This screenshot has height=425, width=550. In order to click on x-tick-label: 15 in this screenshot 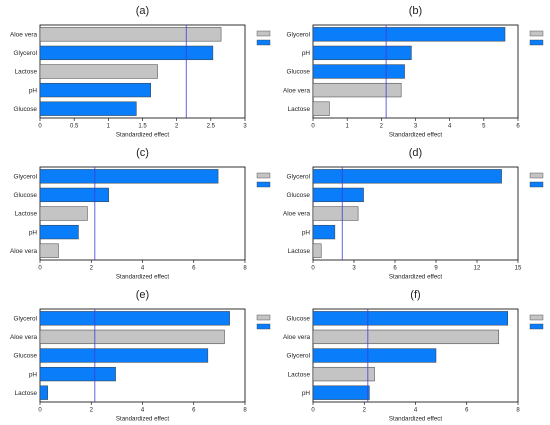, I will do `click(518, 269)`.